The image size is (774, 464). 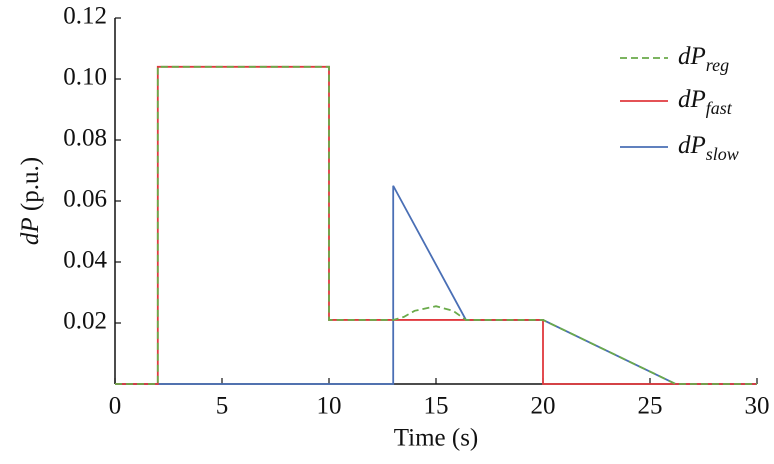 I want to click on x-tick-label: 15, so click(x=436, y=406).